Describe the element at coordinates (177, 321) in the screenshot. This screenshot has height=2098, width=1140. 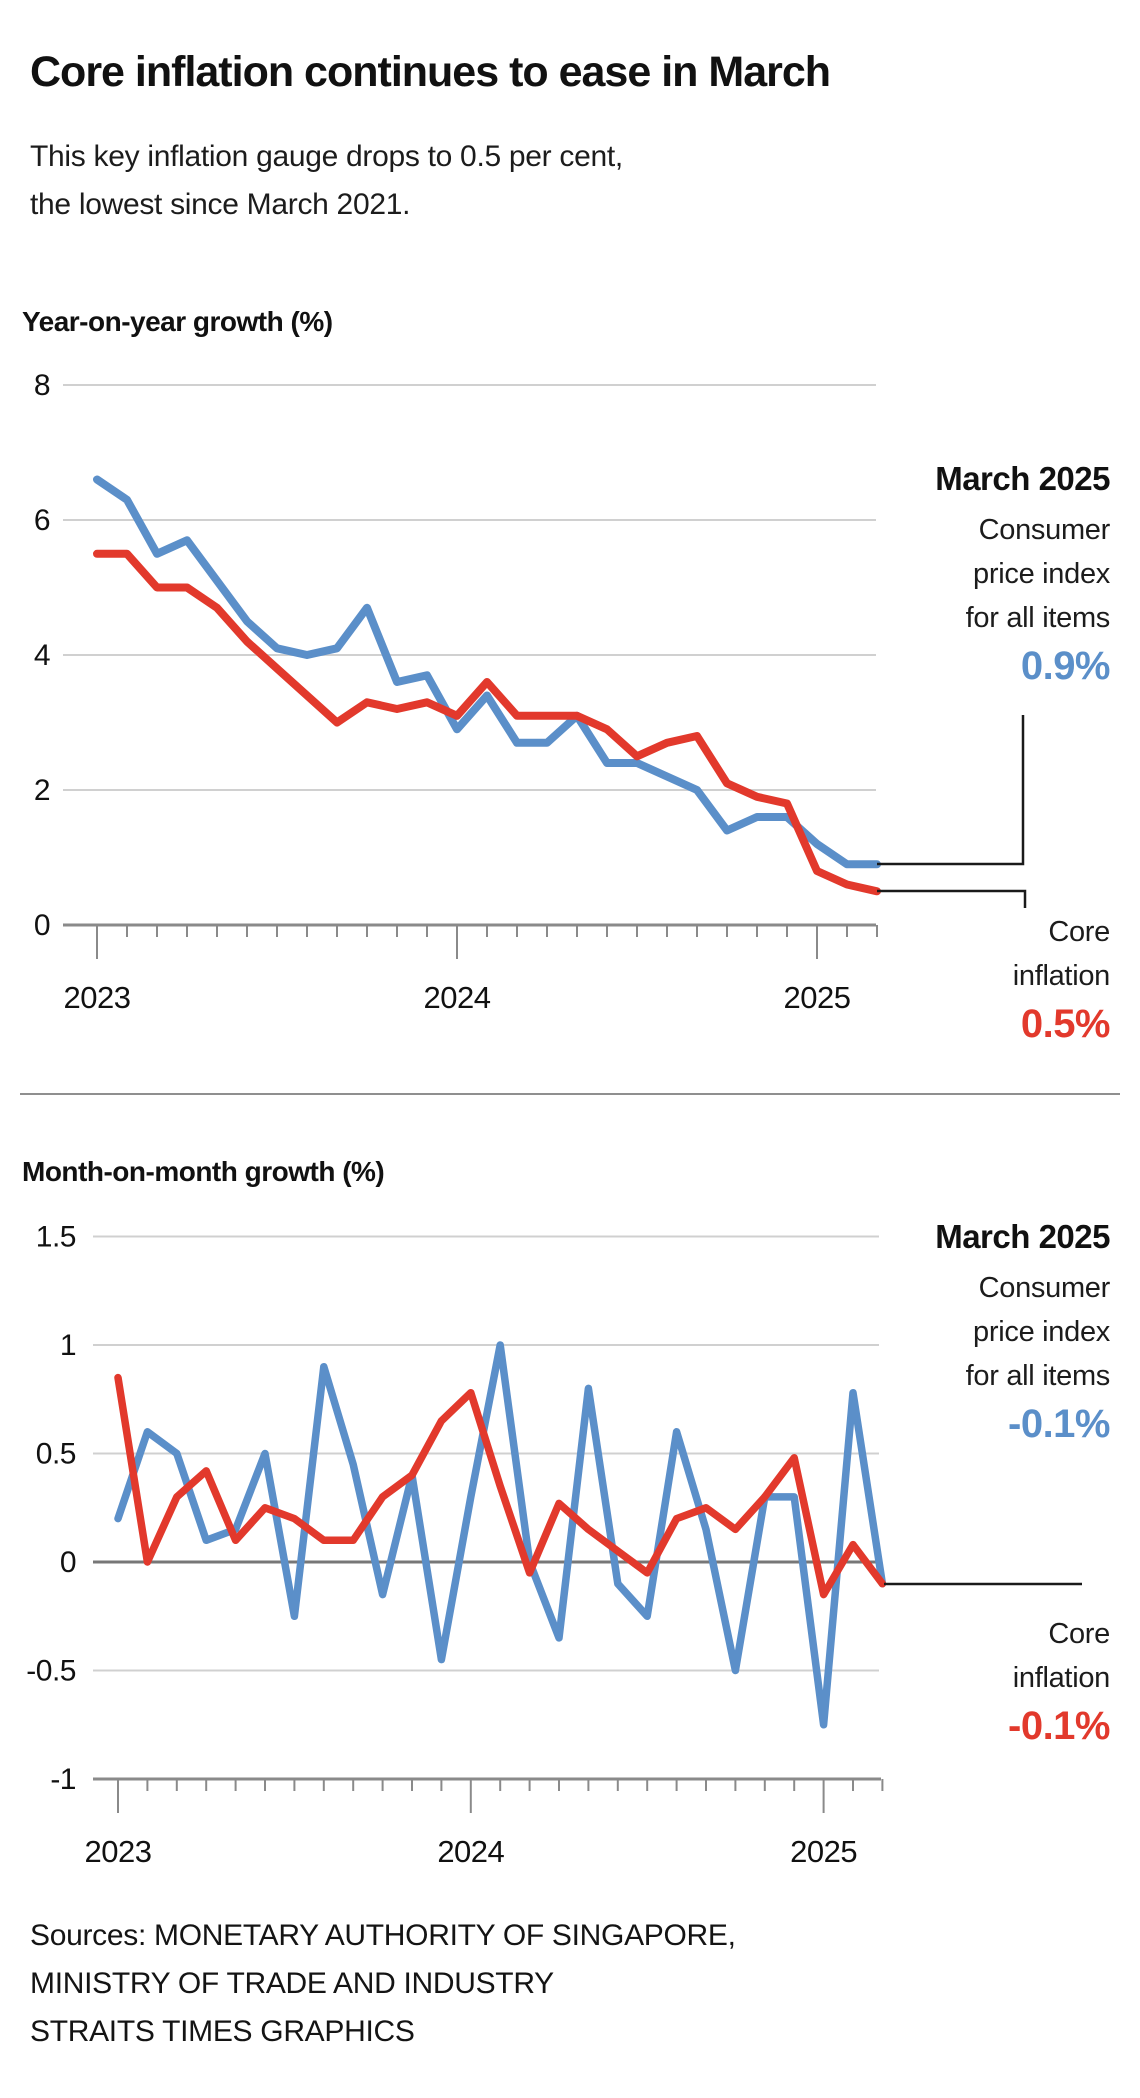
I see `chart-yoy-title: Year-on-year growth (%)` at that location.